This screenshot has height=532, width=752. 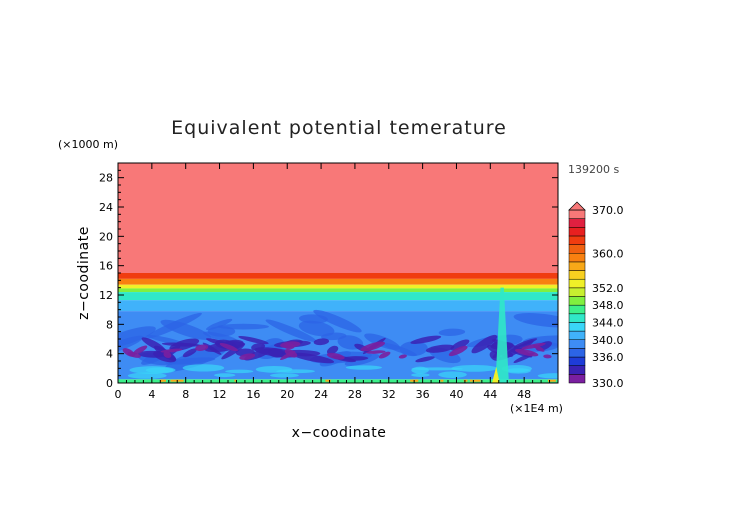 What do you see at coordinates (389, 394) in the screenshot?
I see `x-tick-label: 32` at bounding box center [389, 394].